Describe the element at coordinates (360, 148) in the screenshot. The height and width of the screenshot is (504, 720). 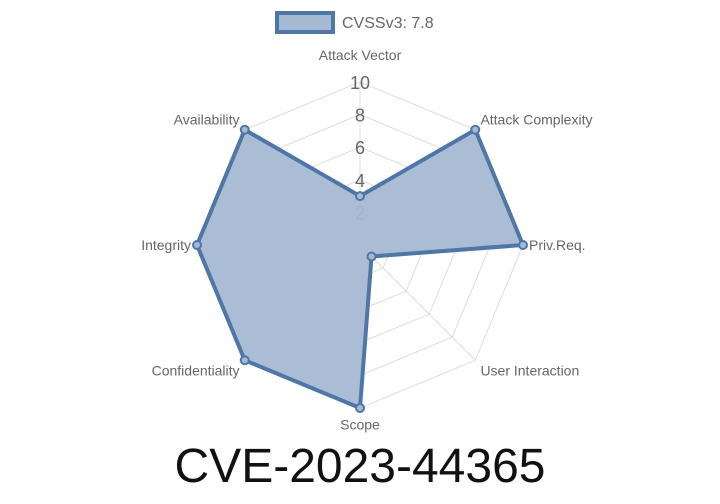
I see `tick-label: 6` at that location.